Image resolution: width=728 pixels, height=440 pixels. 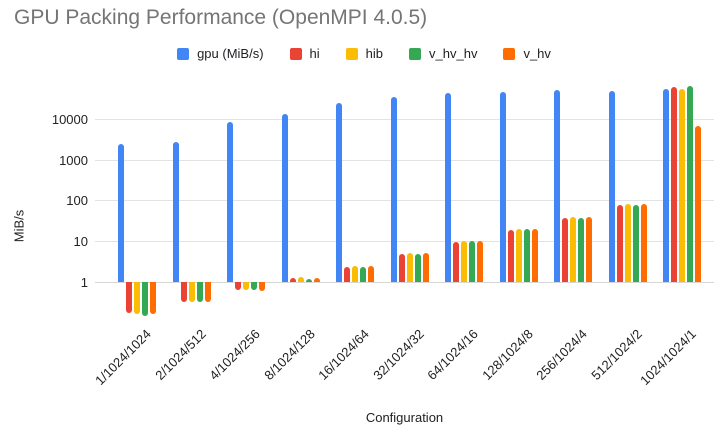 I want to click on y-tick-label: 10, so click(x=80, y=242).